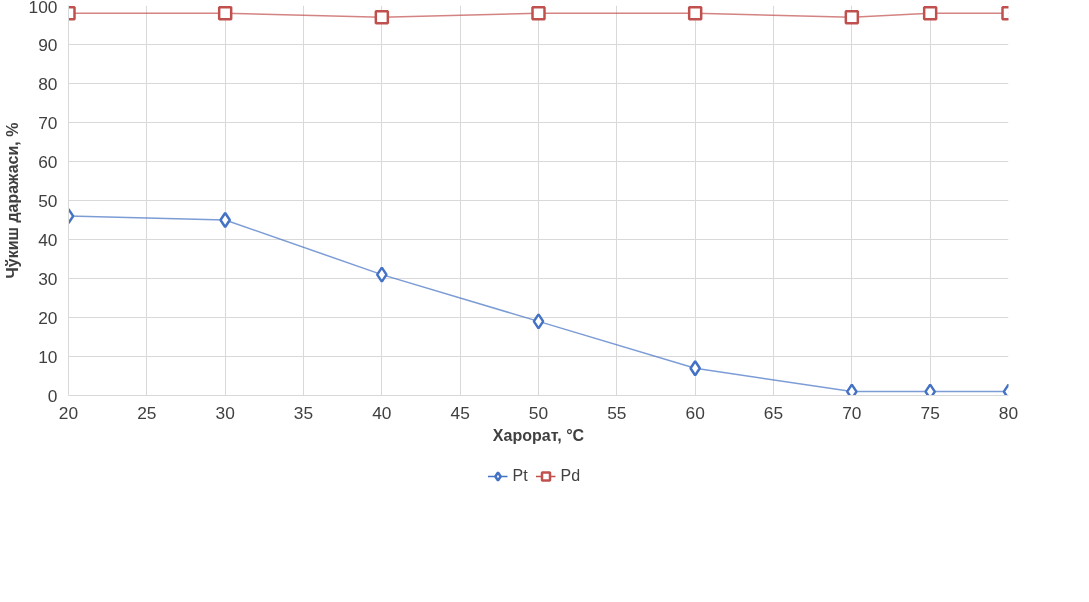 This screenshot has height=602, width=1089. Describe the element at coordinates (617, 412) in the screenshot. I see `x-tick-label: 55` at that location.